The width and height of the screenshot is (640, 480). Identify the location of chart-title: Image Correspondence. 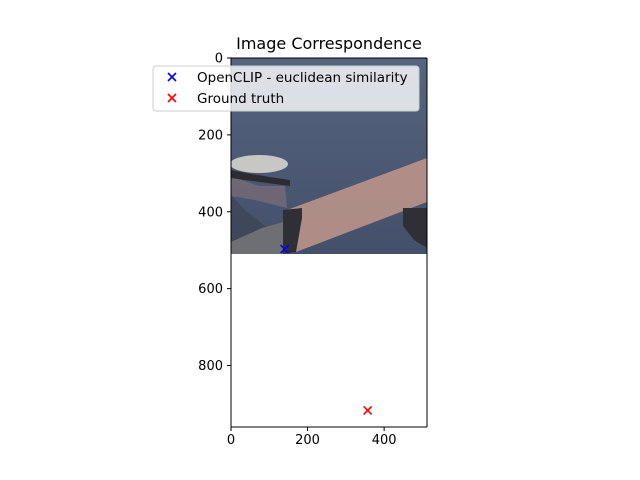
(329, 43).